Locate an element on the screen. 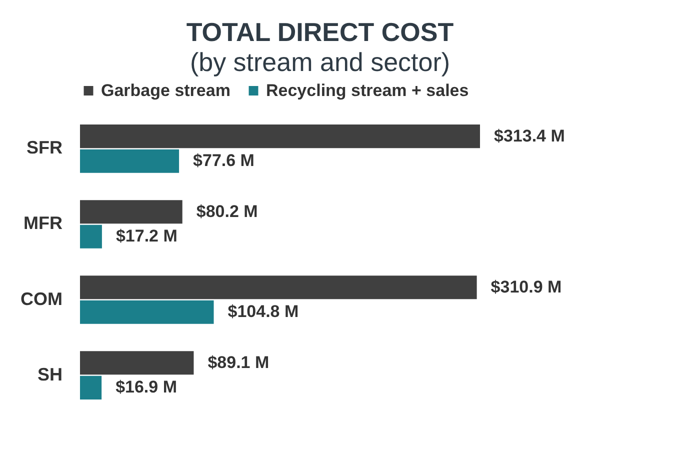 The width and height of the screenshot is (680, 462). data-label: $77.6 M is located at coordinates (223, 160).